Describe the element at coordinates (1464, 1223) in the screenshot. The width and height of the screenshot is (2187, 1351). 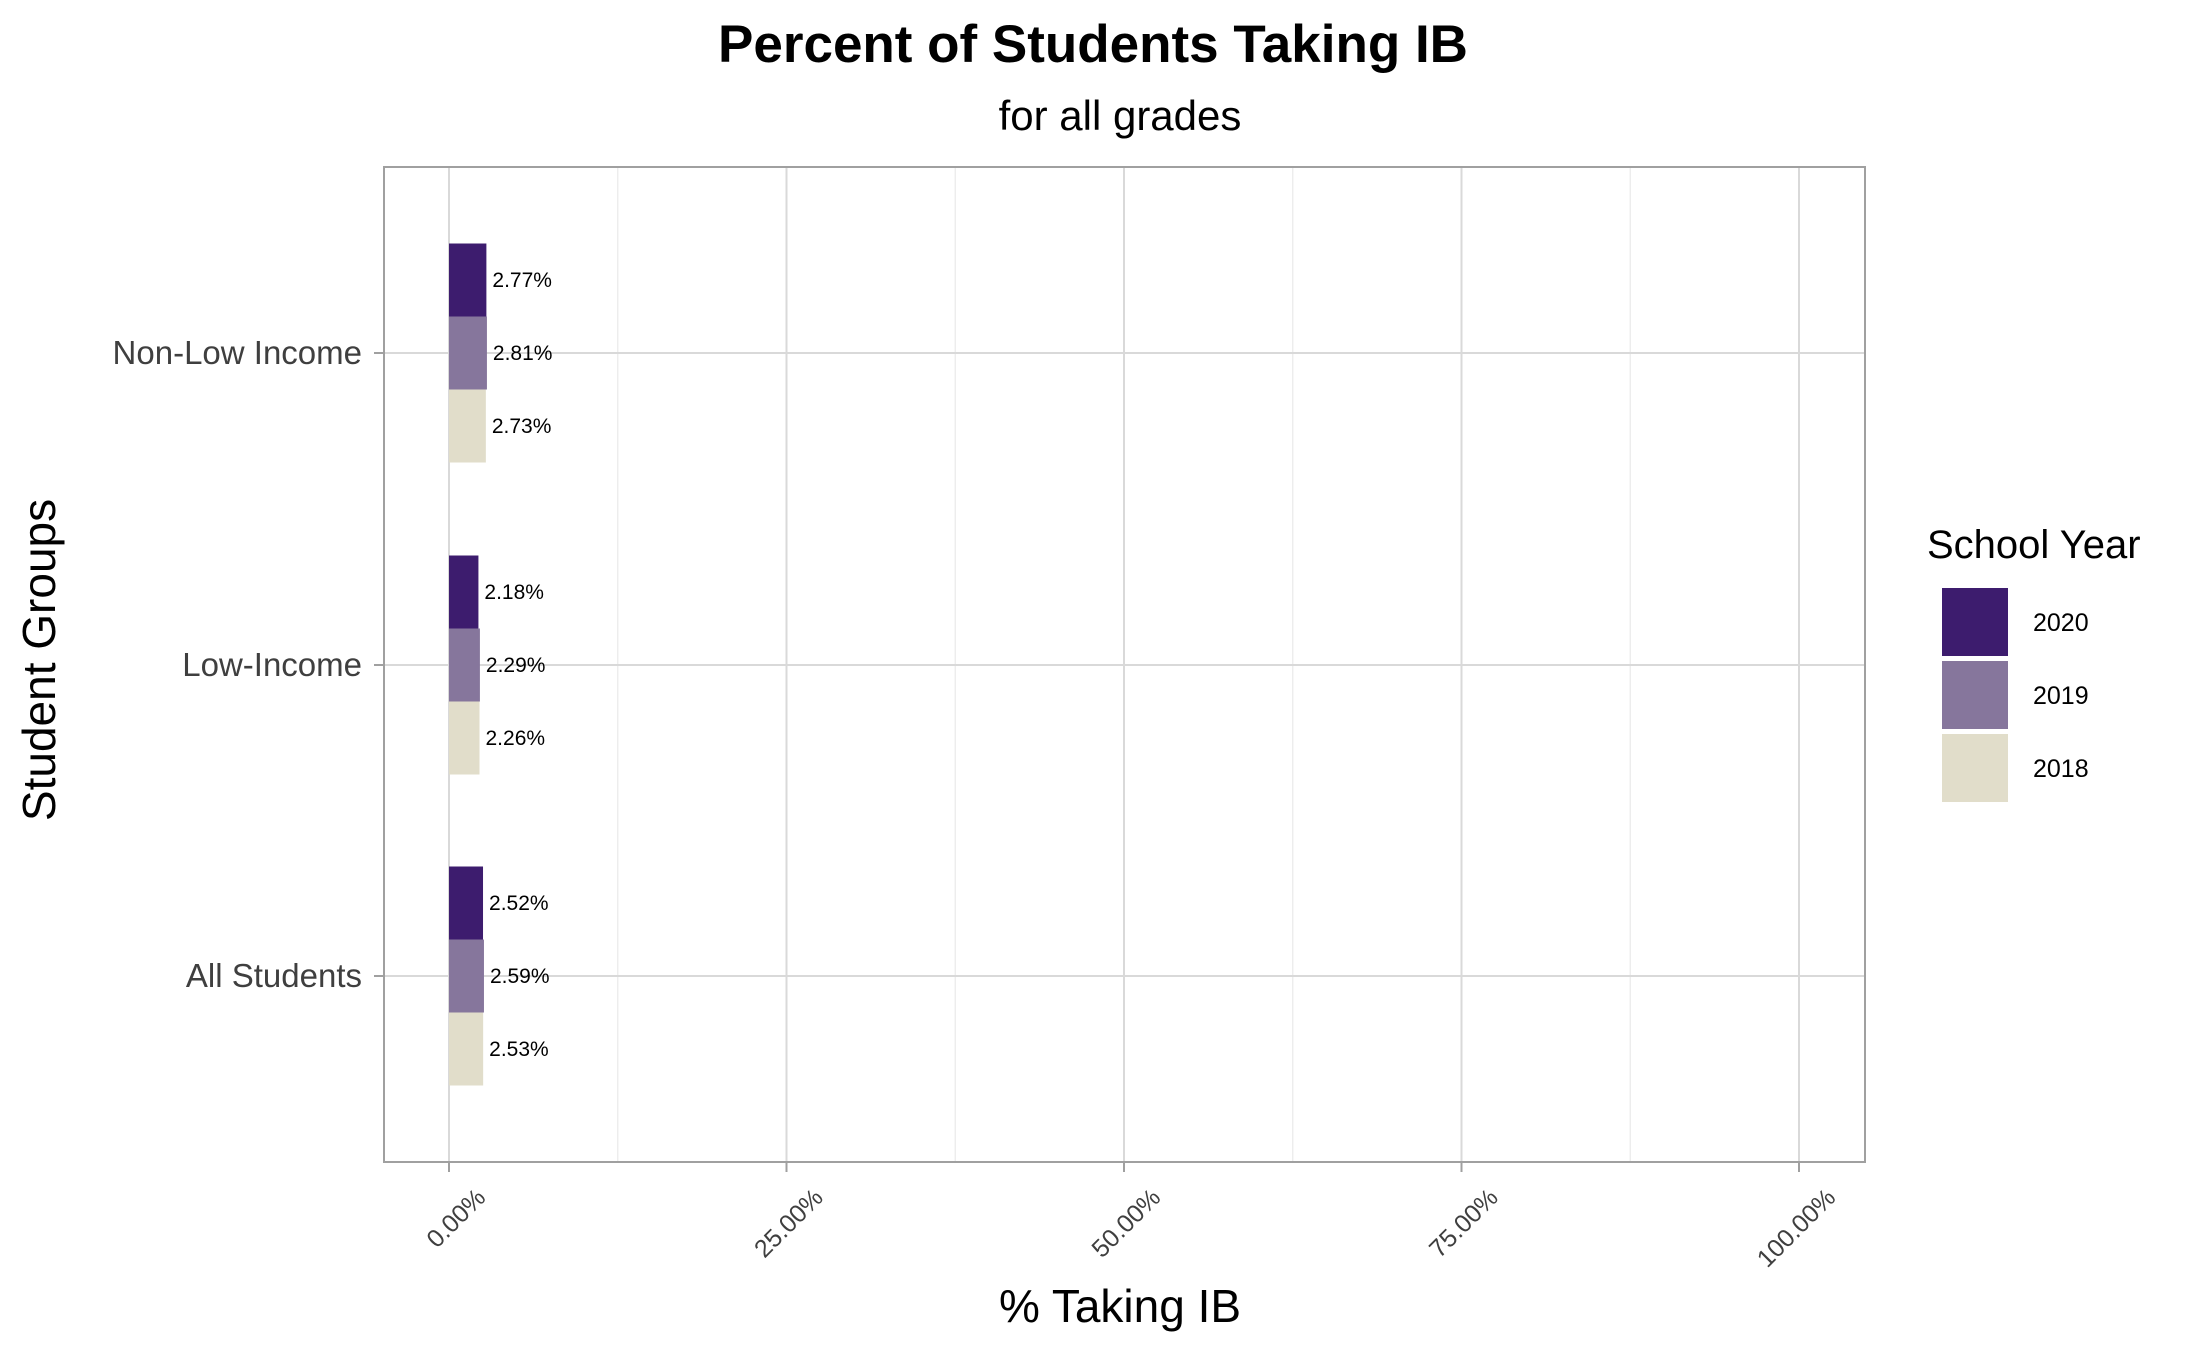
I see `x-tick-label: 75.00%` at that location.